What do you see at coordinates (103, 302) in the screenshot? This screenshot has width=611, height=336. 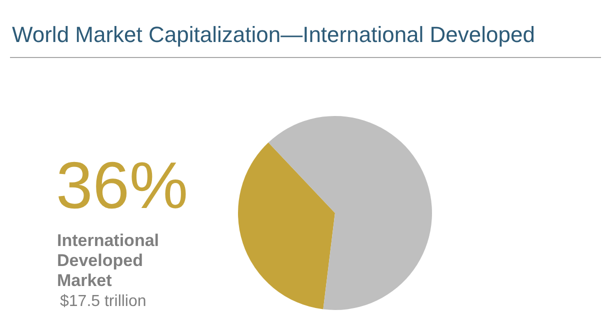 I see `text: $17.5 trillion` at bounding box center [103, 302].